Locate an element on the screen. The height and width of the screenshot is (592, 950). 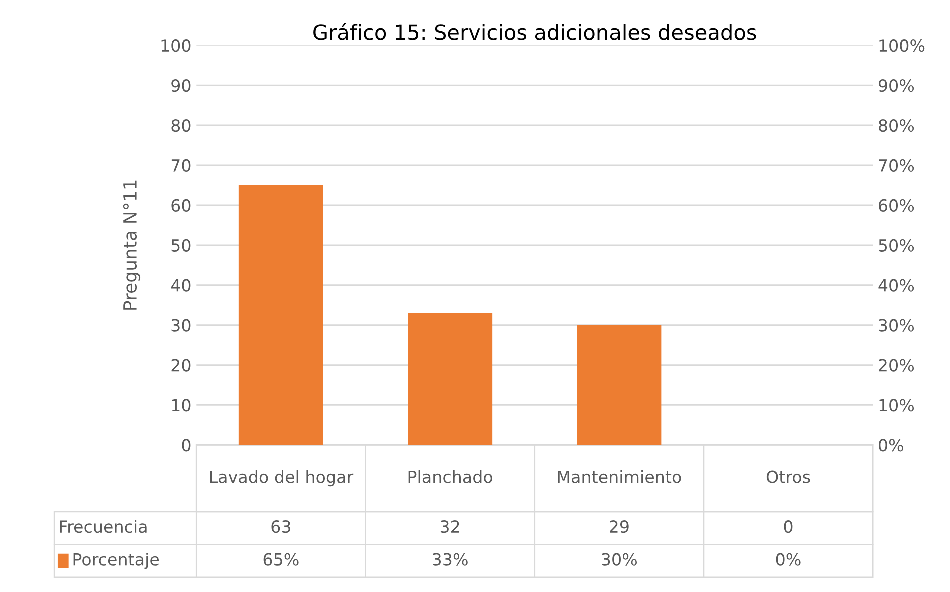
y-tick-label: 50 is located at coordinates (181, 245).